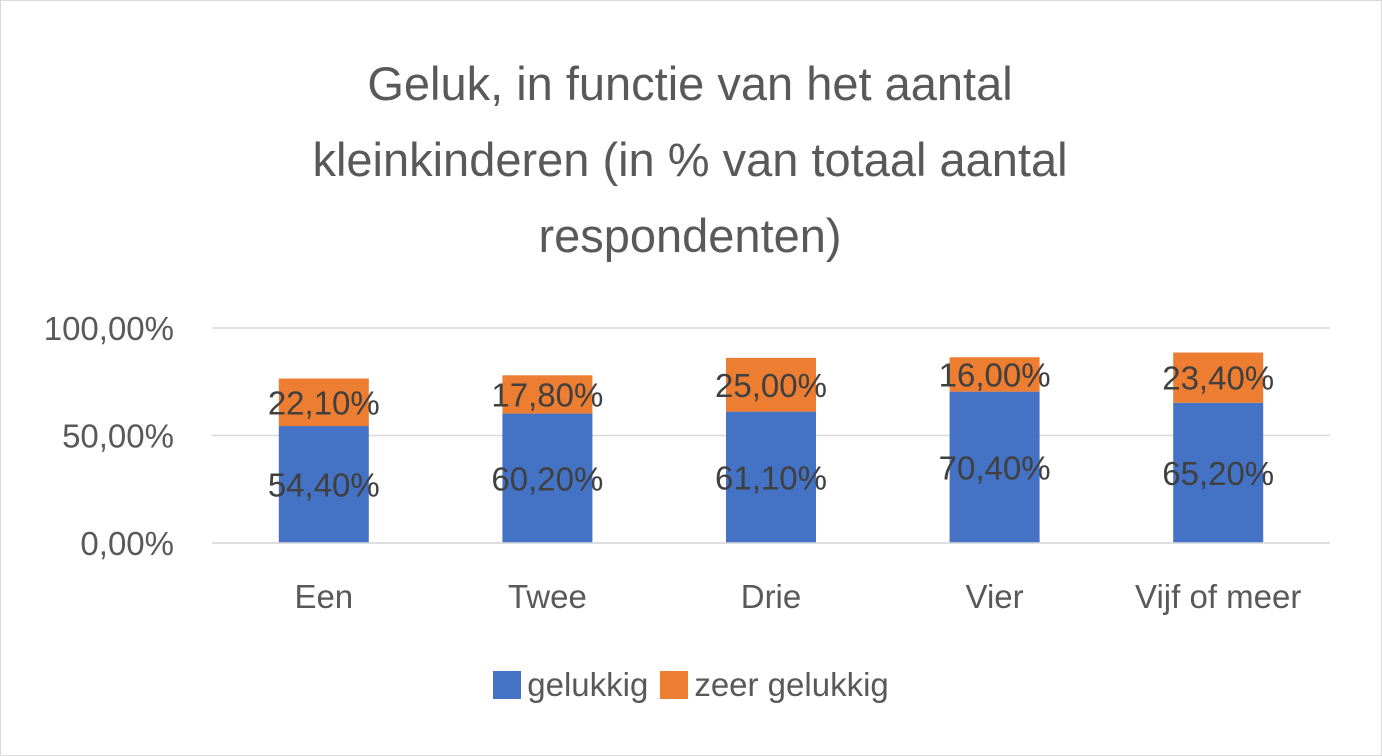  What do you see at coordinates (118, 436) in the screenshot?
I see `y-tick-label: 50,00%` at bounding box center [118, 436].